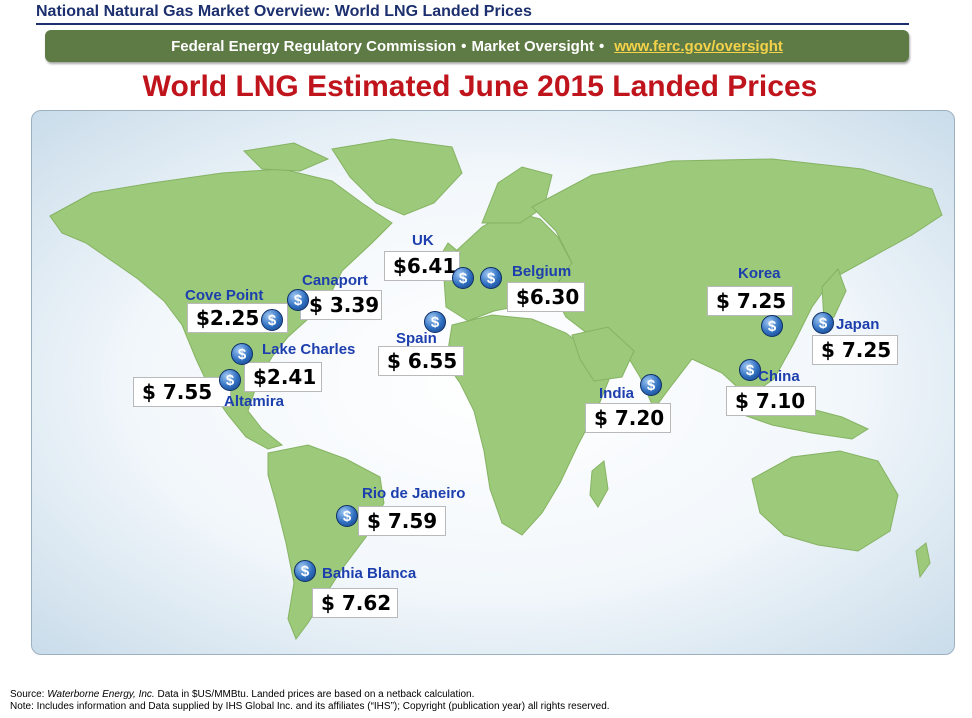 This screenshot has width=972, height=718. I want to click on price-bahia-blanca: $ 7.62, so click(355, 603).